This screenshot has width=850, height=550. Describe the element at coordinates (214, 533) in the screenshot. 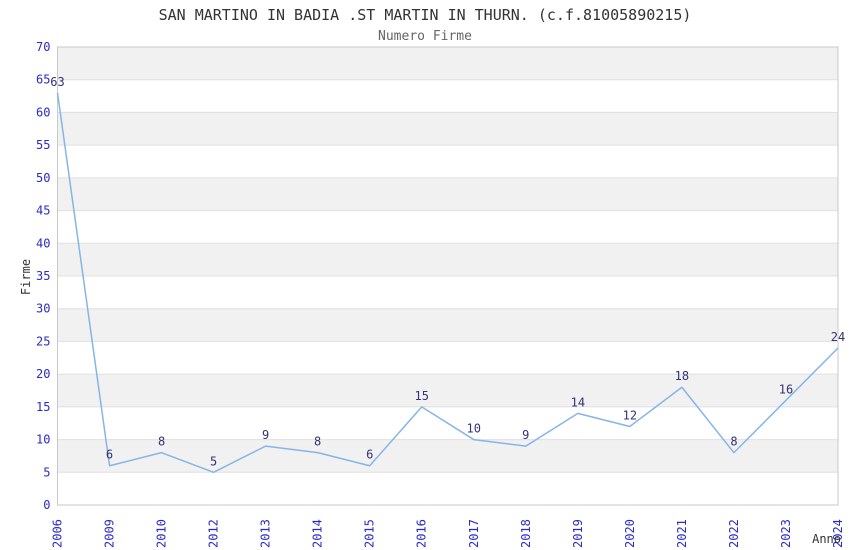

I see `x-tick-label: 2012` at that location.